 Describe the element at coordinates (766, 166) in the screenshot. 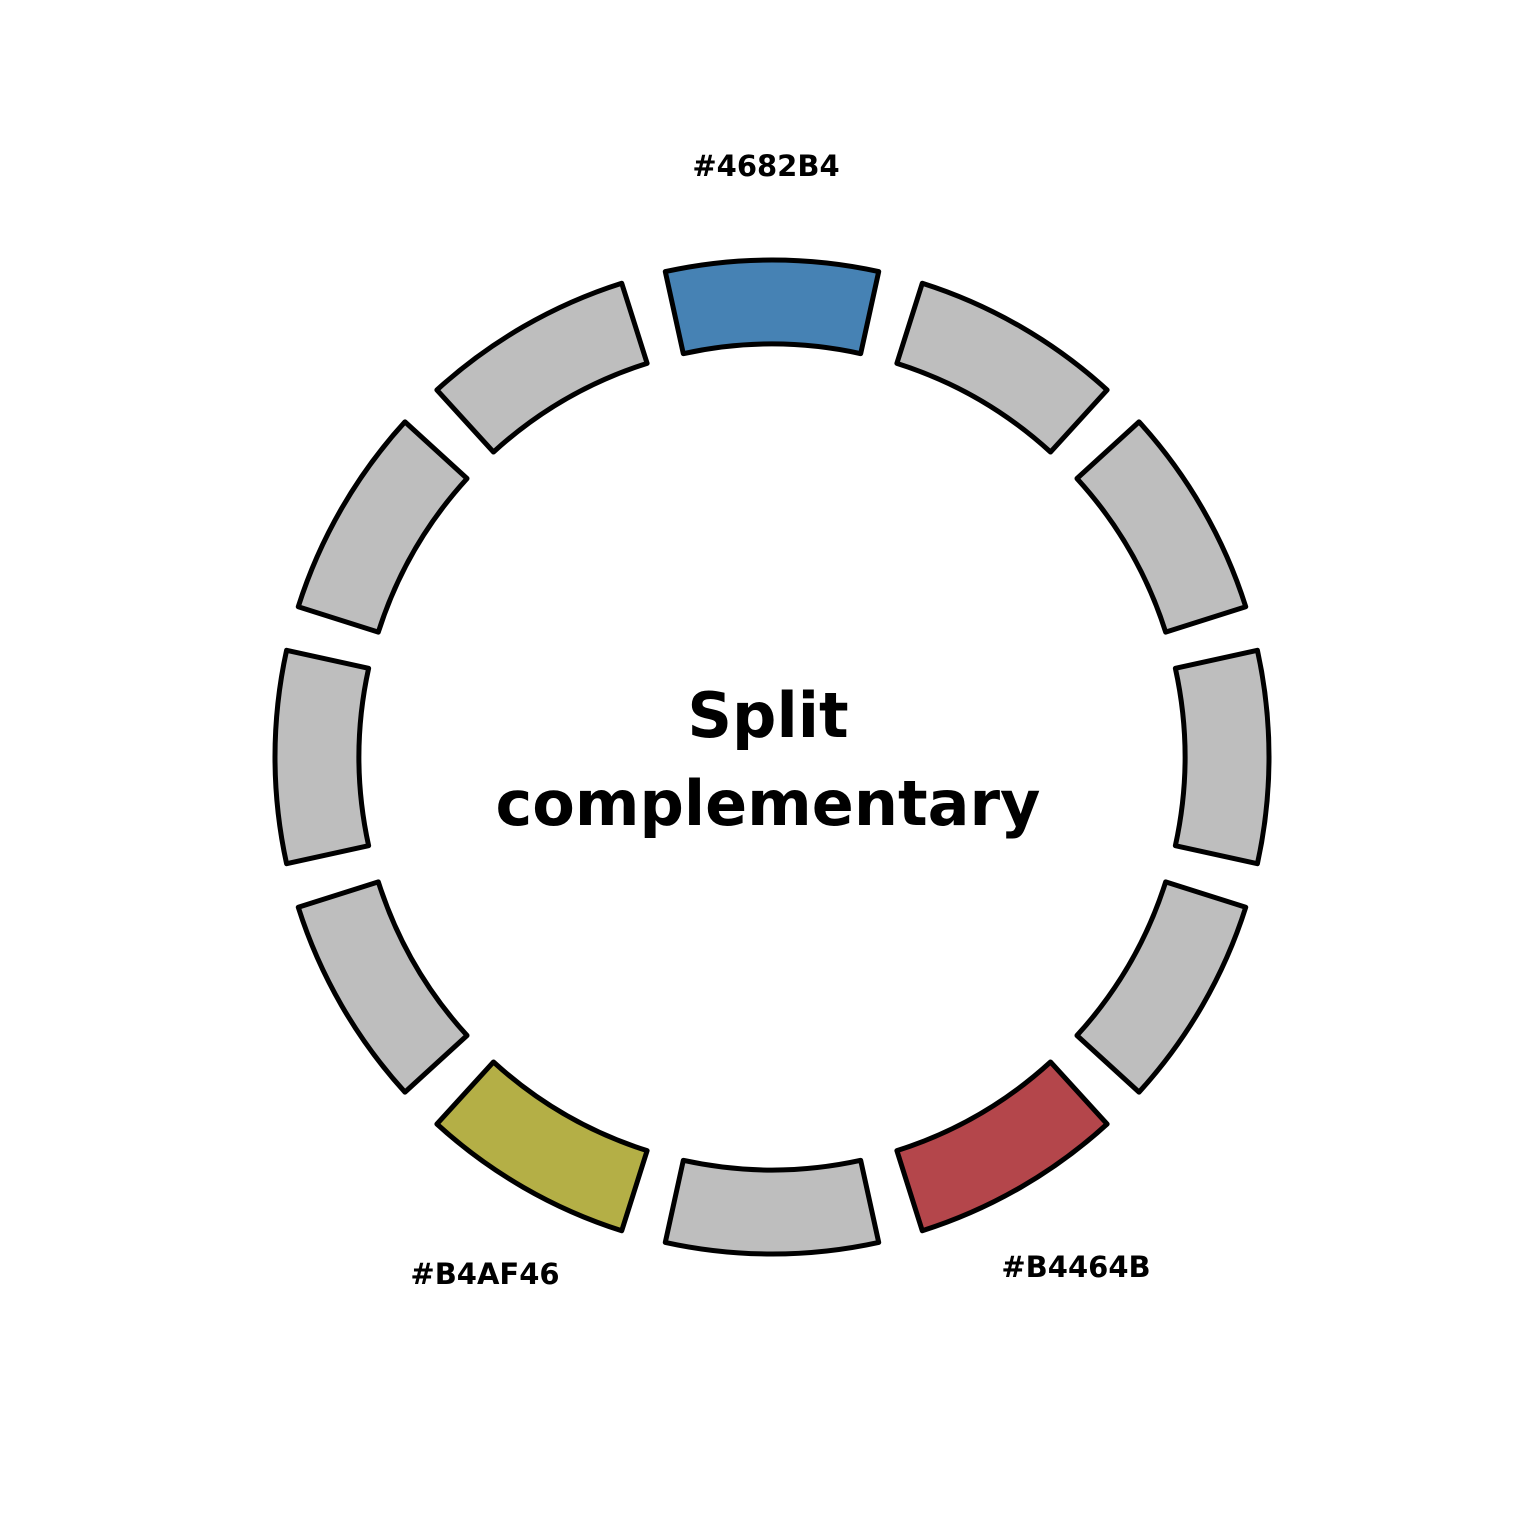

I see `hex-label-primary: #4682B4` at that location.